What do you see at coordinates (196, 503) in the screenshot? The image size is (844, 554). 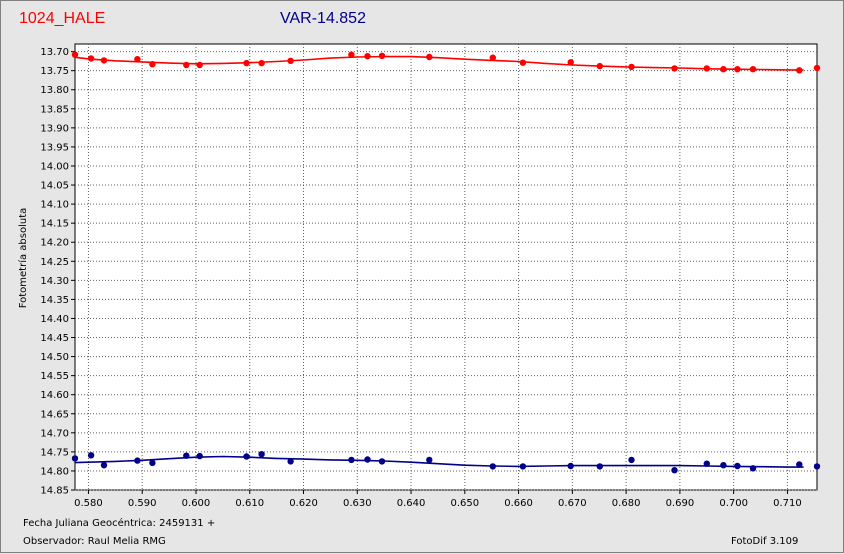 I see `x-tick-label: 0.600` at bounding box center [196, 503].